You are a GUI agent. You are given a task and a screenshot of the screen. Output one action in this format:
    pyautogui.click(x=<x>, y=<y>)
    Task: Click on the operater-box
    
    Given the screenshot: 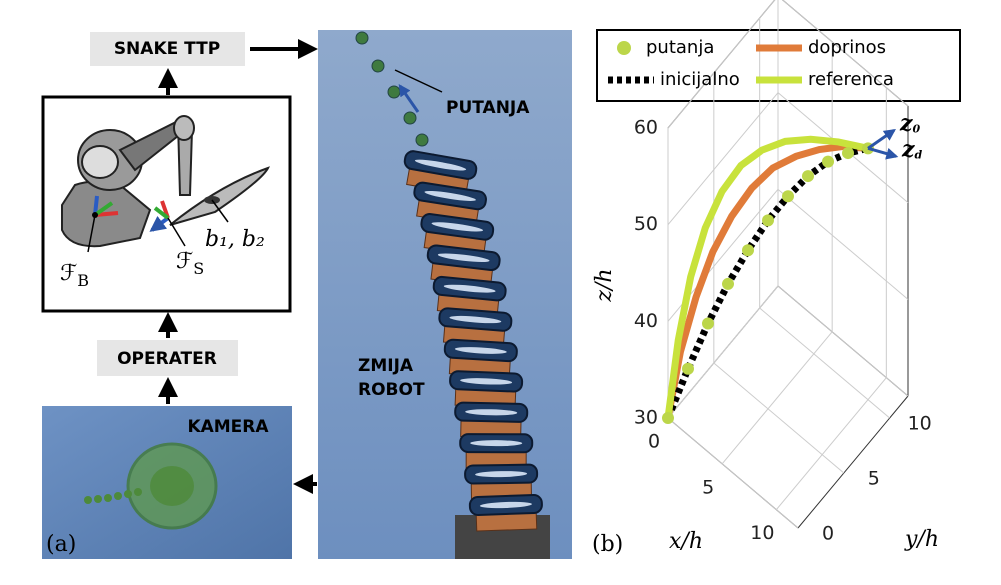 What is the action you would take?
    pyautogui.click(x=167, y=358)
    